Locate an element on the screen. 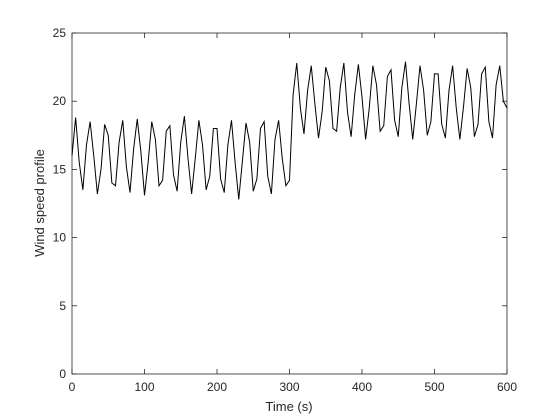  y-tick-label: 15 is located at coordinates (60, 169).